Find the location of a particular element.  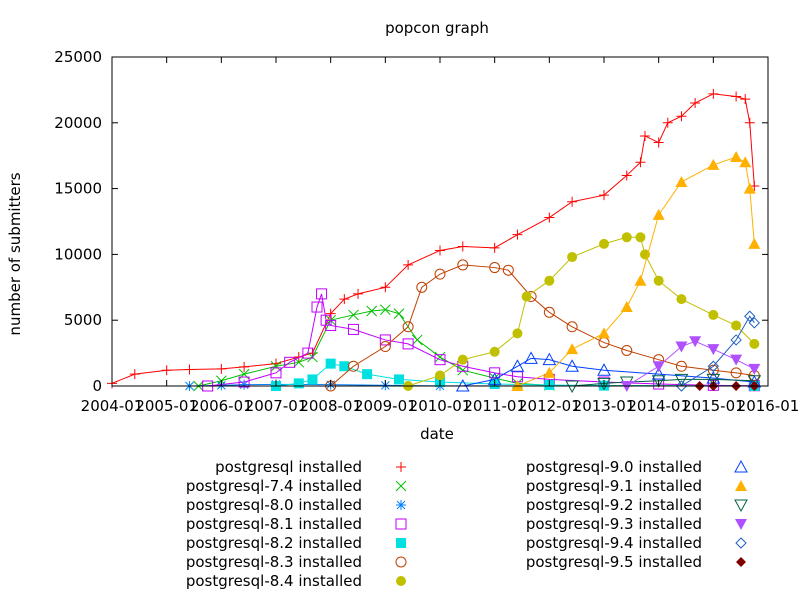

legend-entry: postgresql-9.0 installed is located at coordinates (637, 467).